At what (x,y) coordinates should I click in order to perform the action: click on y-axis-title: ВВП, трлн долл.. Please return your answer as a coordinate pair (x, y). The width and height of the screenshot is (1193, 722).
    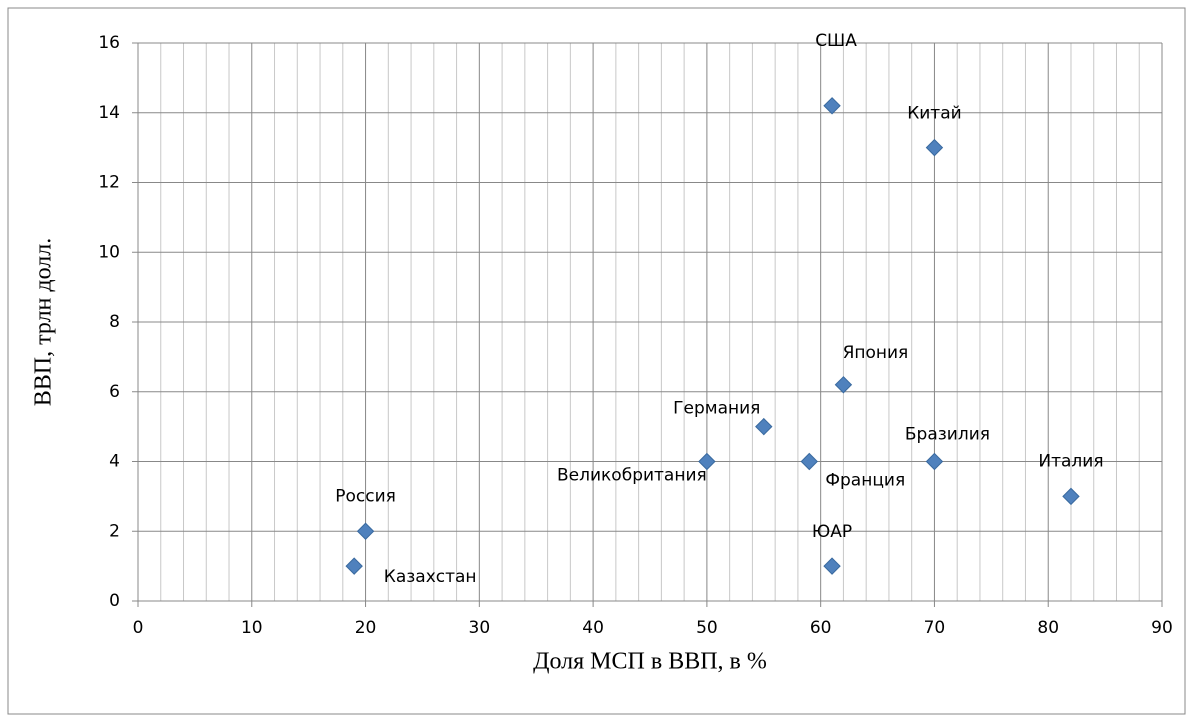
    Looking at the image, I should click on (44, 322).